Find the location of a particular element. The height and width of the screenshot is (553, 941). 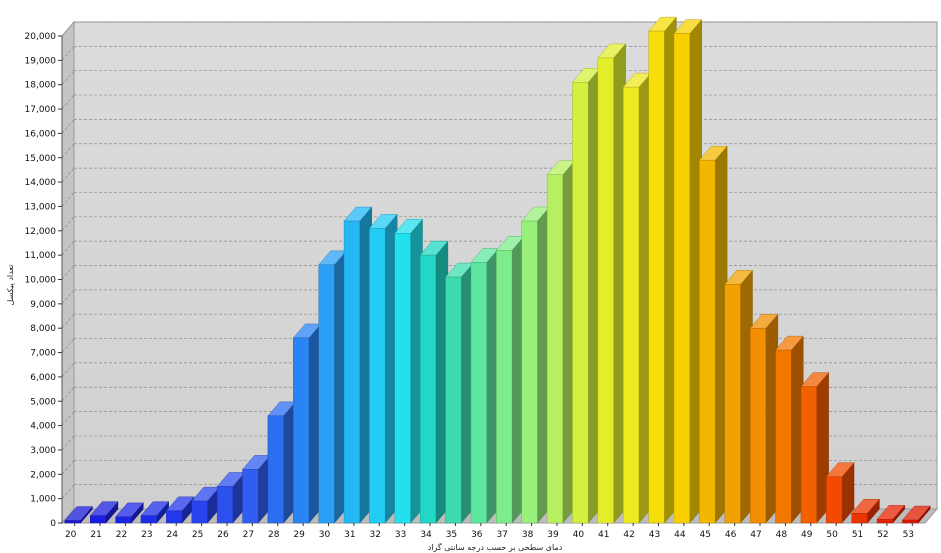

x-tick-label: 47 is located at coordinates (755, 535).